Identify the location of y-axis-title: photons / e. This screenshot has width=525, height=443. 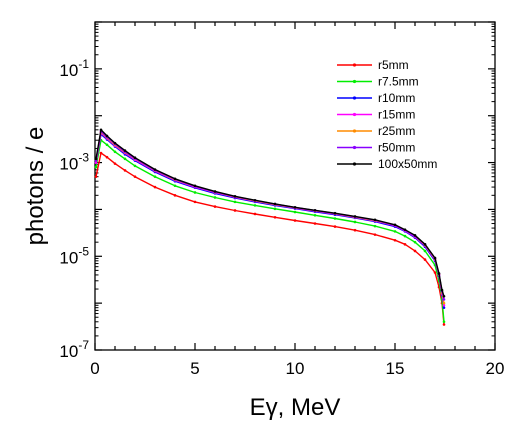
(35, 186).